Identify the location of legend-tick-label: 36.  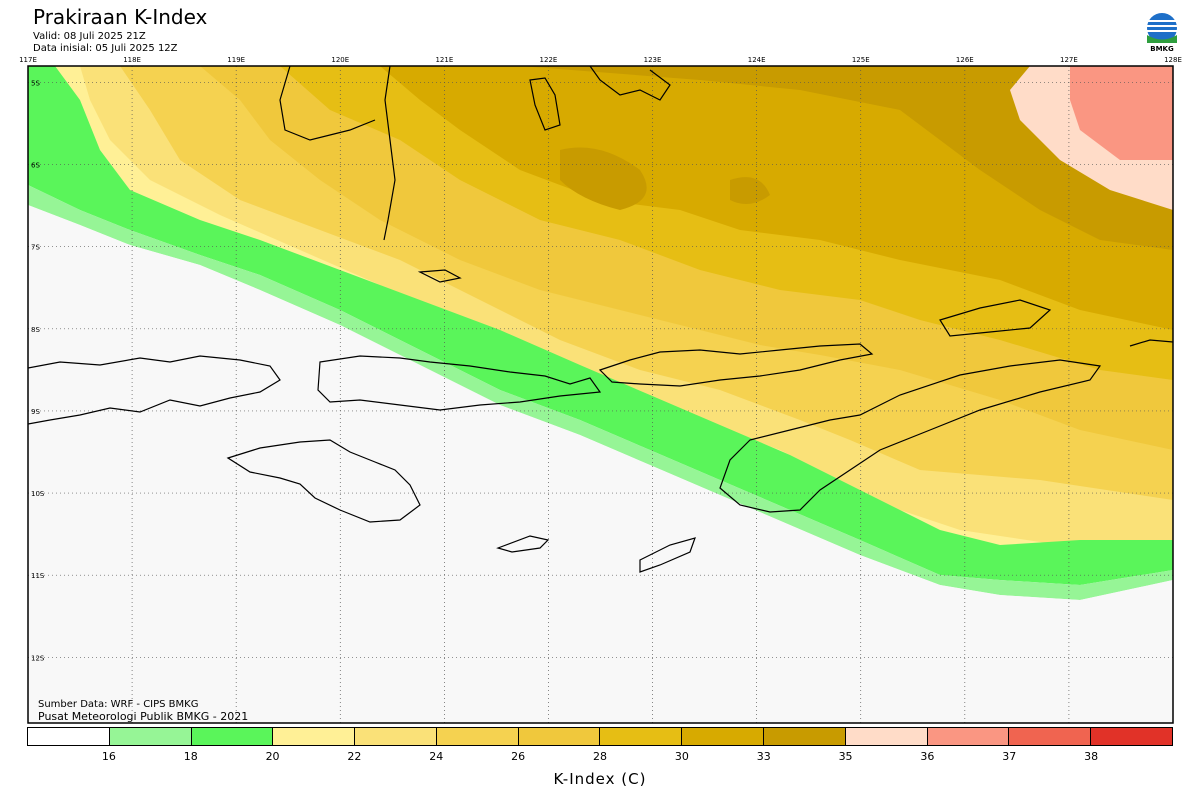
(927, 756).